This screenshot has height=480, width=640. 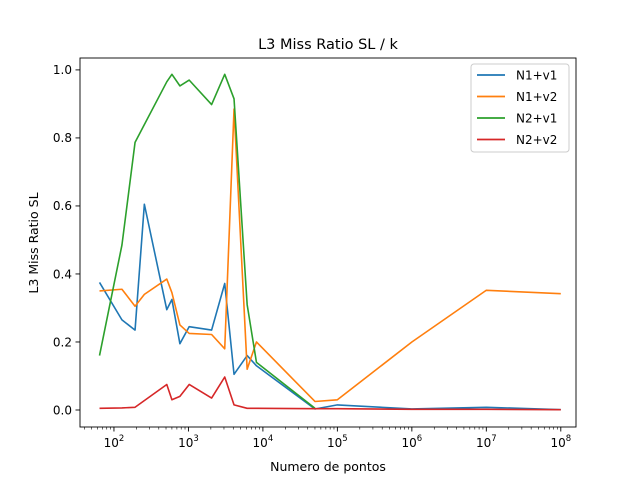 What do you see at coordinates (536, 140) in the screenshot?
I see `legend-label-4: N2+v2` at bounding box center [536, 140].